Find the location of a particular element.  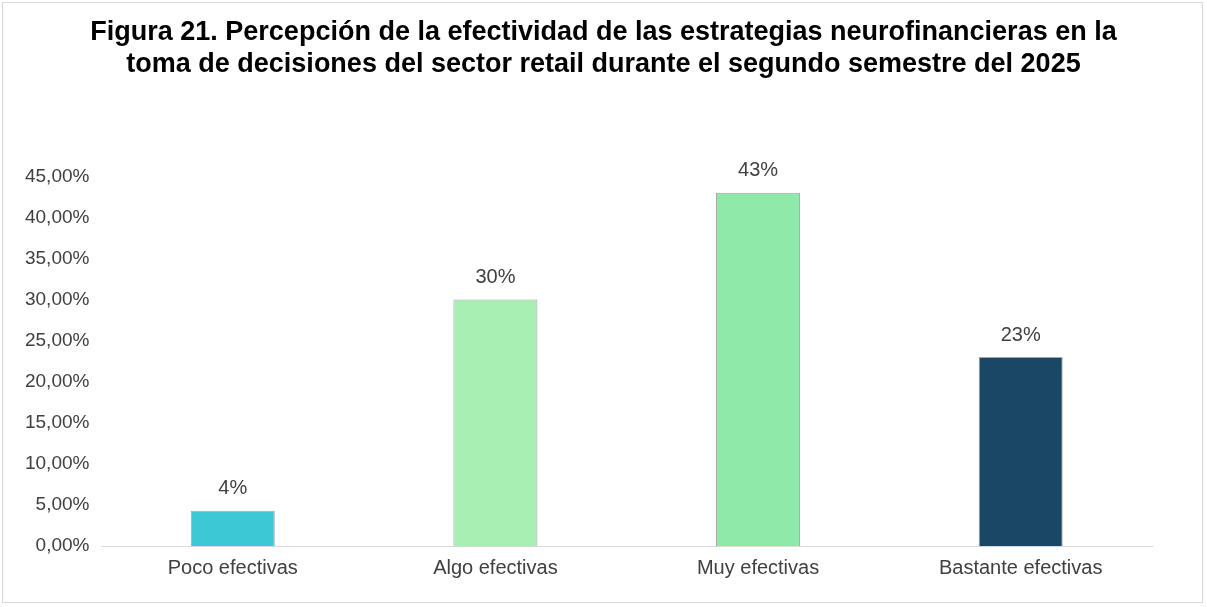

y-tick-label: 5,00% is located at coordinates (62, 504).